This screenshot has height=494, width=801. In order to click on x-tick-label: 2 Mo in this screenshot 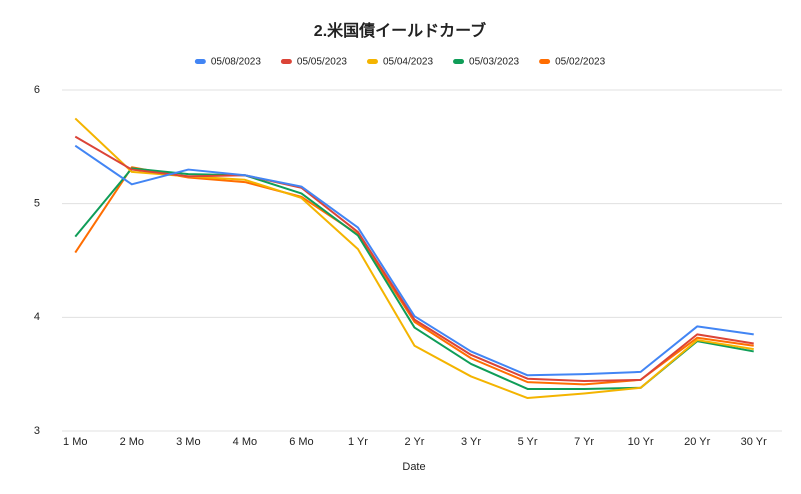, I will do `click(132, 442)`.